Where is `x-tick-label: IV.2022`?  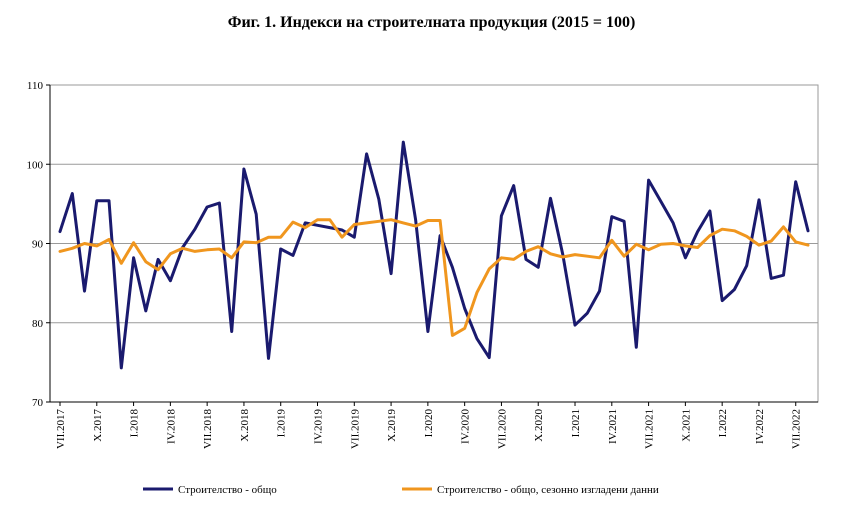
x-tick-label: IV.2022 is located at coordinates (760, 426).